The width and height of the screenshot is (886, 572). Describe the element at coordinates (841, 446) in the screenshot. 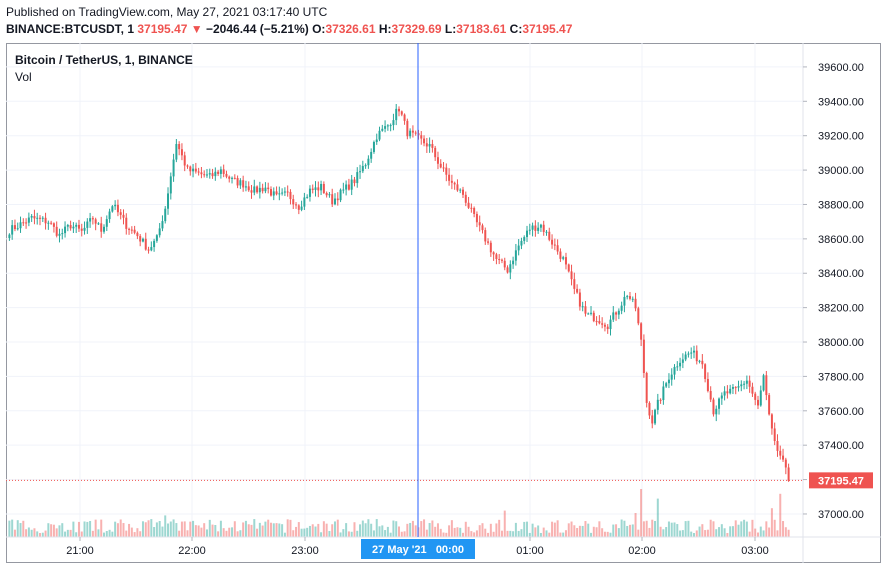

I see `price-tick-label: 37400.00` at that location.